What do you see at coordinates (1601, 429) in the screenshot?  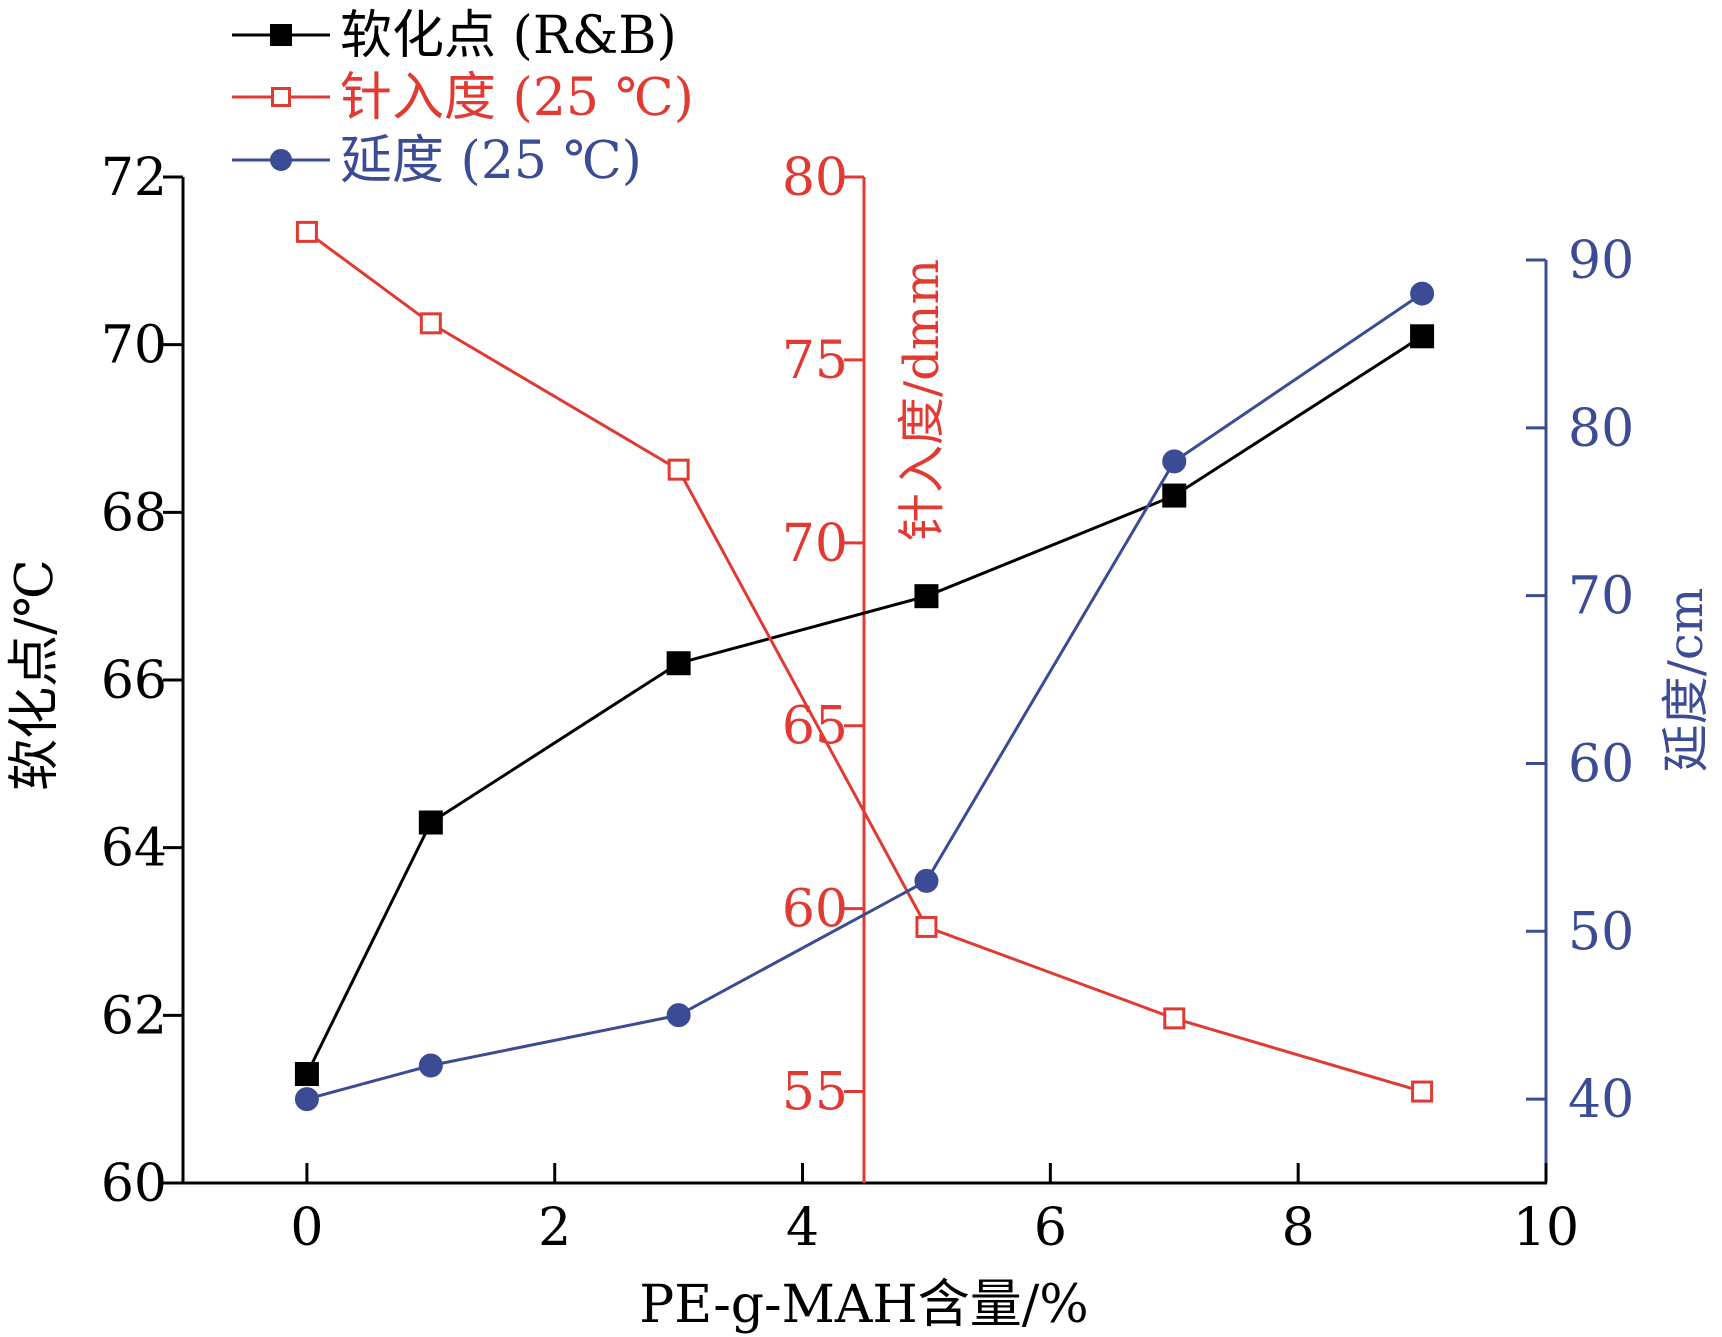 I see `right-tick-label: 80` at bounding box center [1601, 429].